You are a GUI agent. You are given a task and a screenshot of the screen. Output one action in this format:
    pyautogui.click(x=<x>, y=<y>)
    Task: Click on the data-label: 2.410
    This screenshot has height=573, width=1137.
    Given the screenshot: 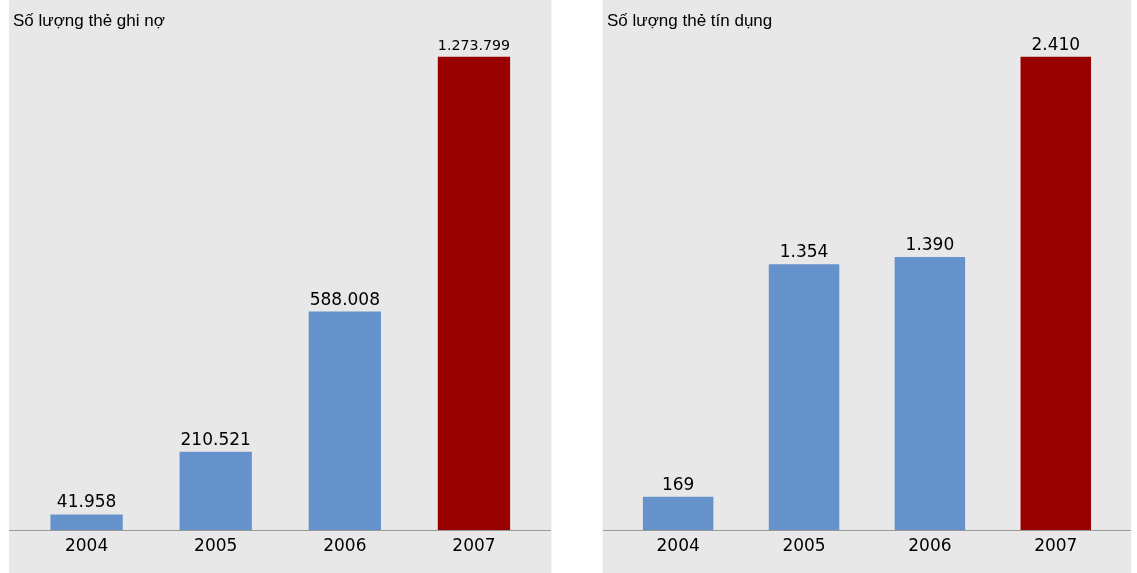 What is the action you would take?
    pyautogui.click(x=1056, y=43)
    